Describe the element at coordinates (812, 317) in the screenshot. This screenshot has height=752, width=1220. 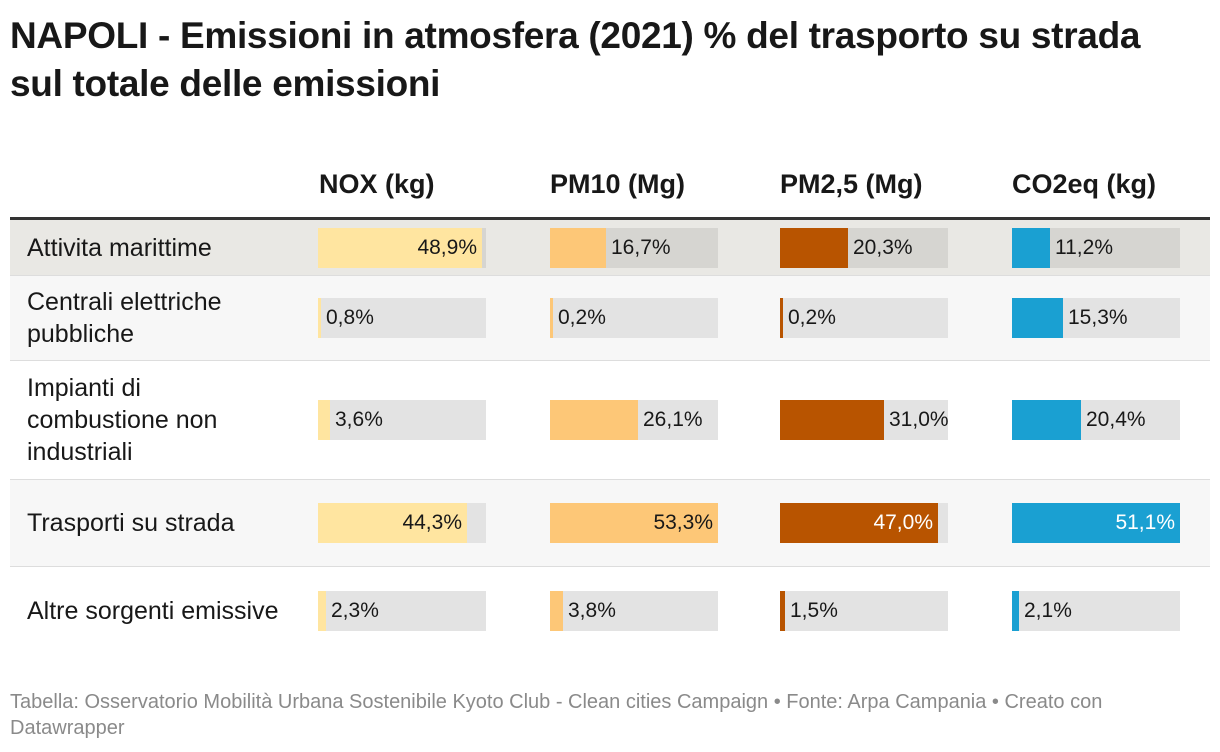
I see `value-label-pm25: 0,2%` at that location.